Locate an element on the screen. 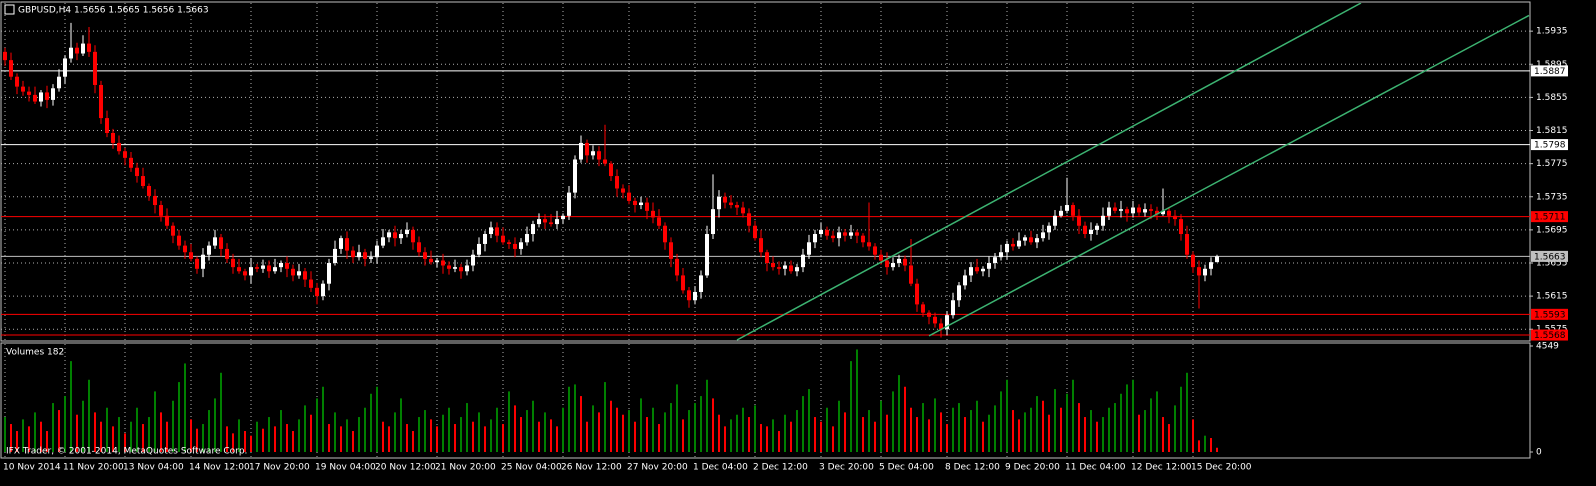 Image resolution: width=1596 pixels, height=486 pixels. price-level-label: 1.5663 is located at coordinates (1550, 257).